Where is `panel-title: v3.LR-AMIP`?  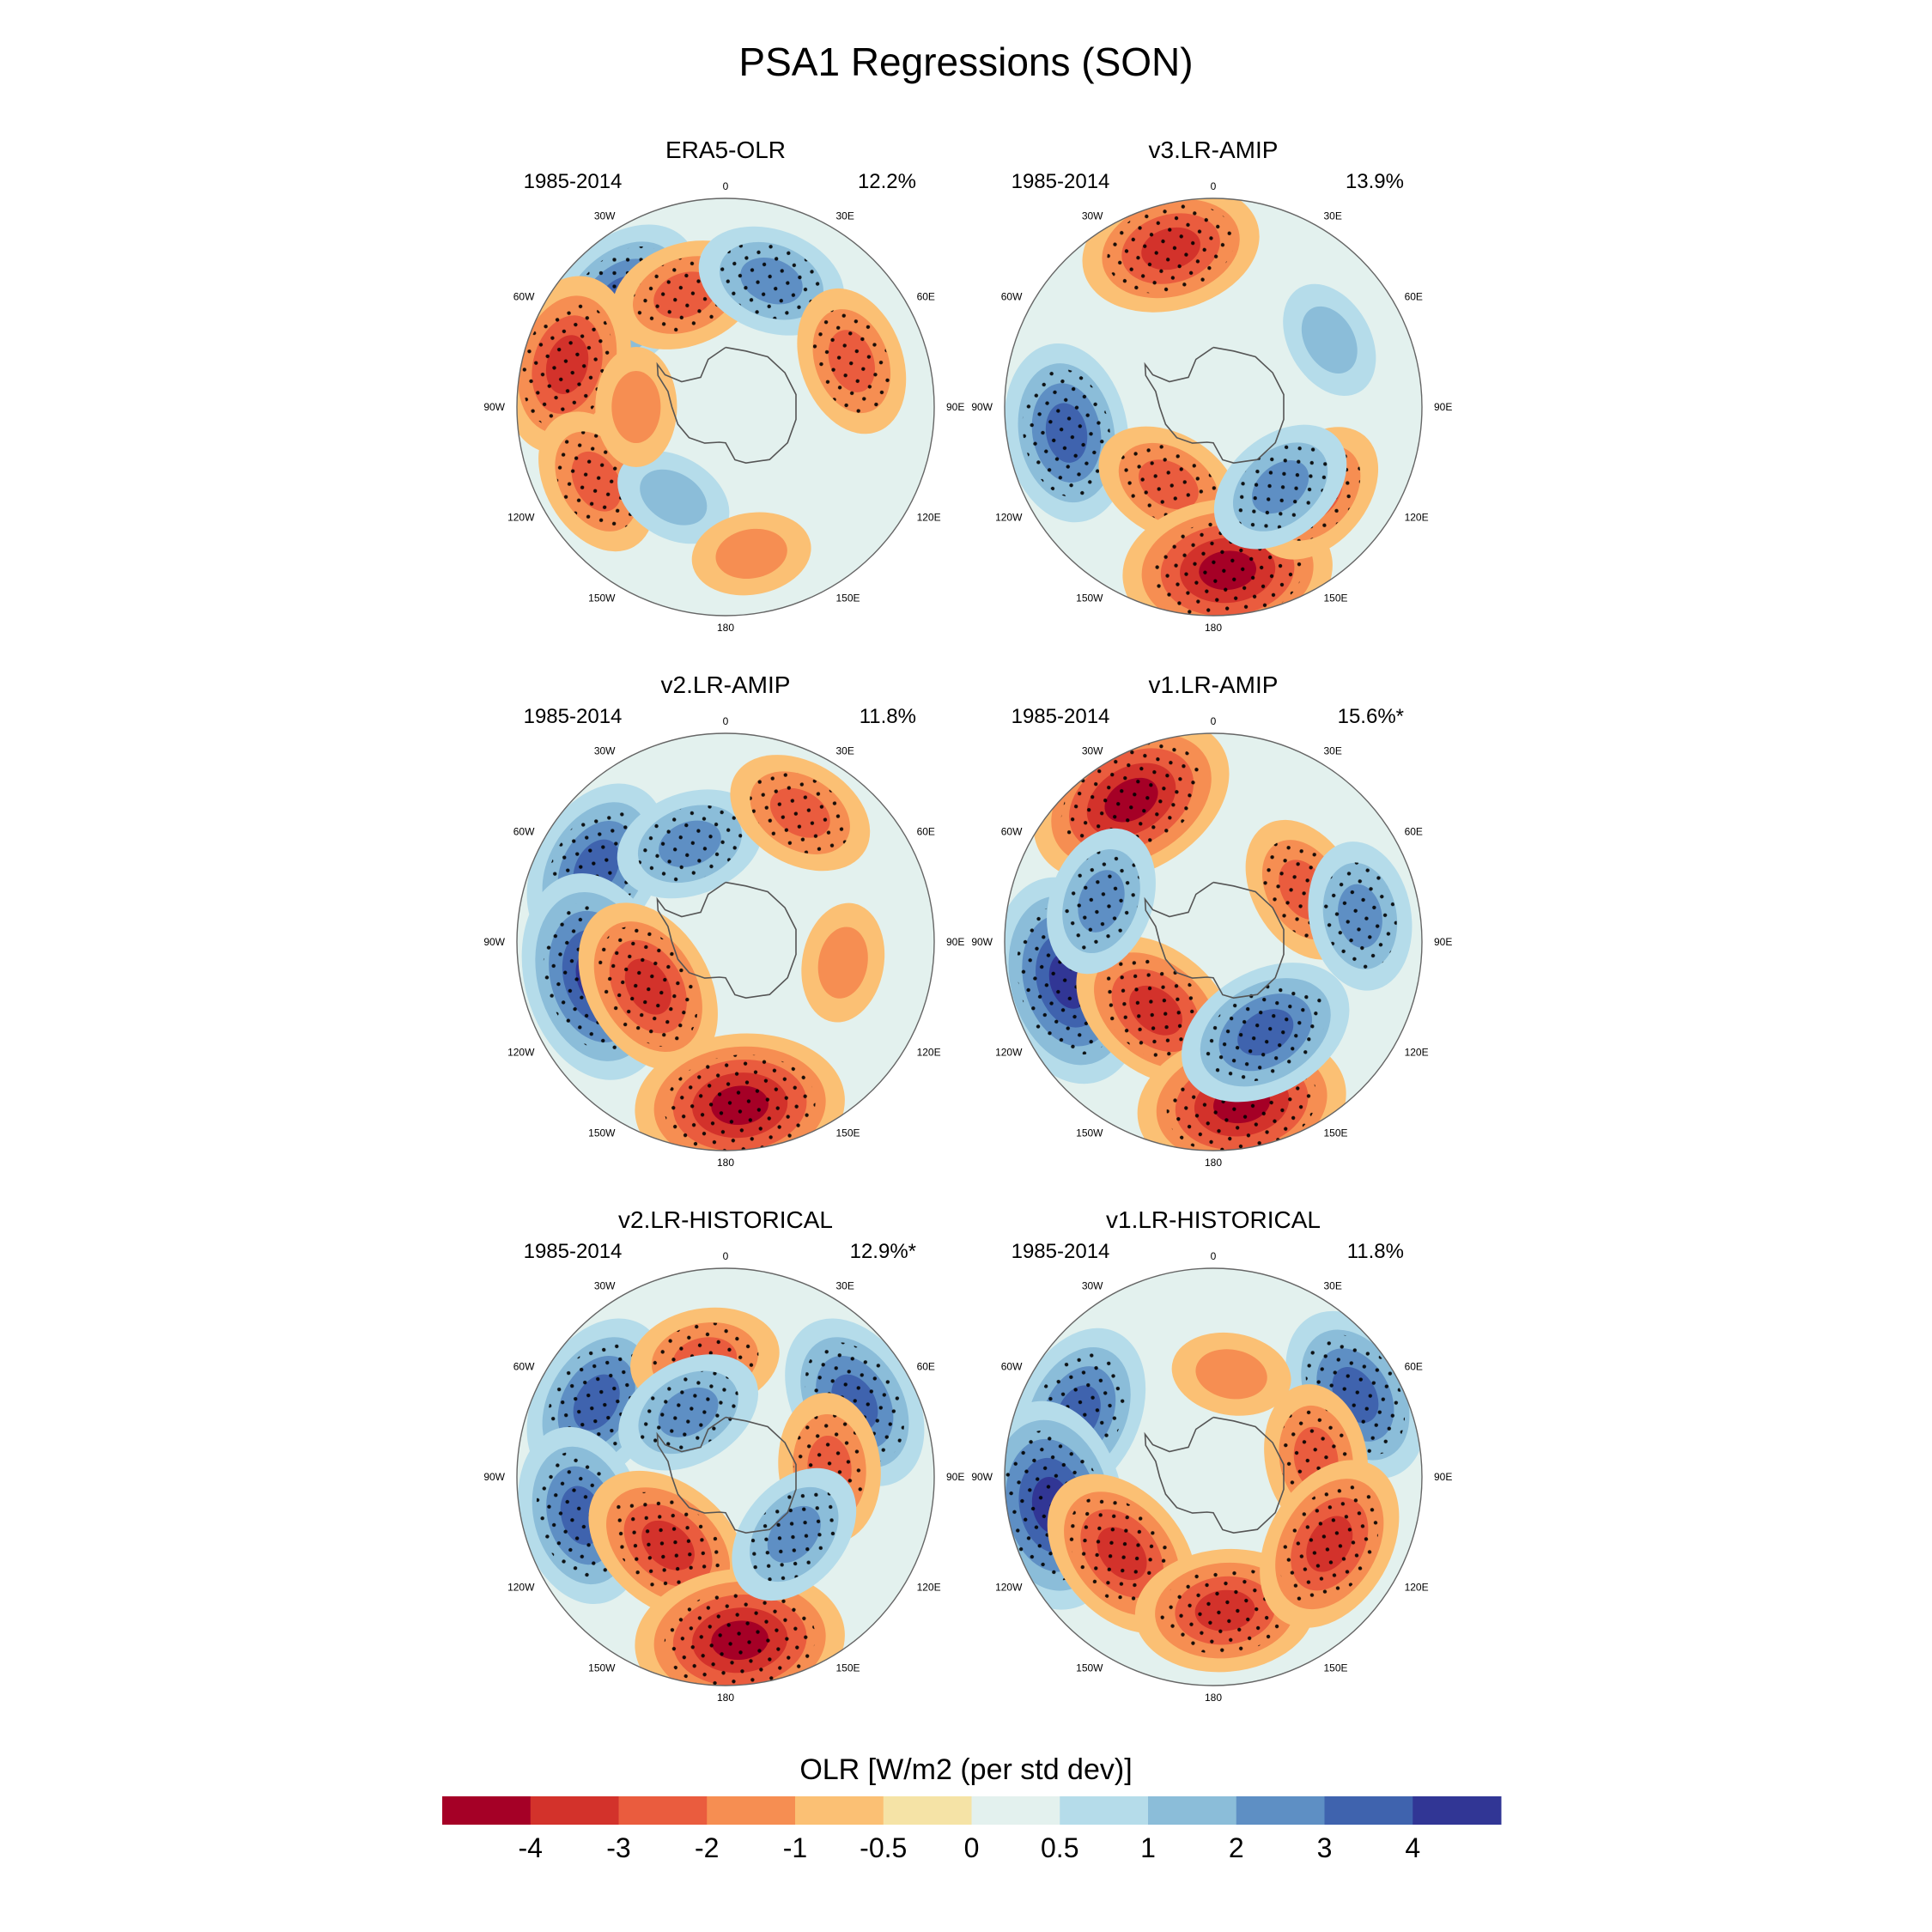
panel-title: v3.LR-AMIP is located at coordinates (1214, 150).